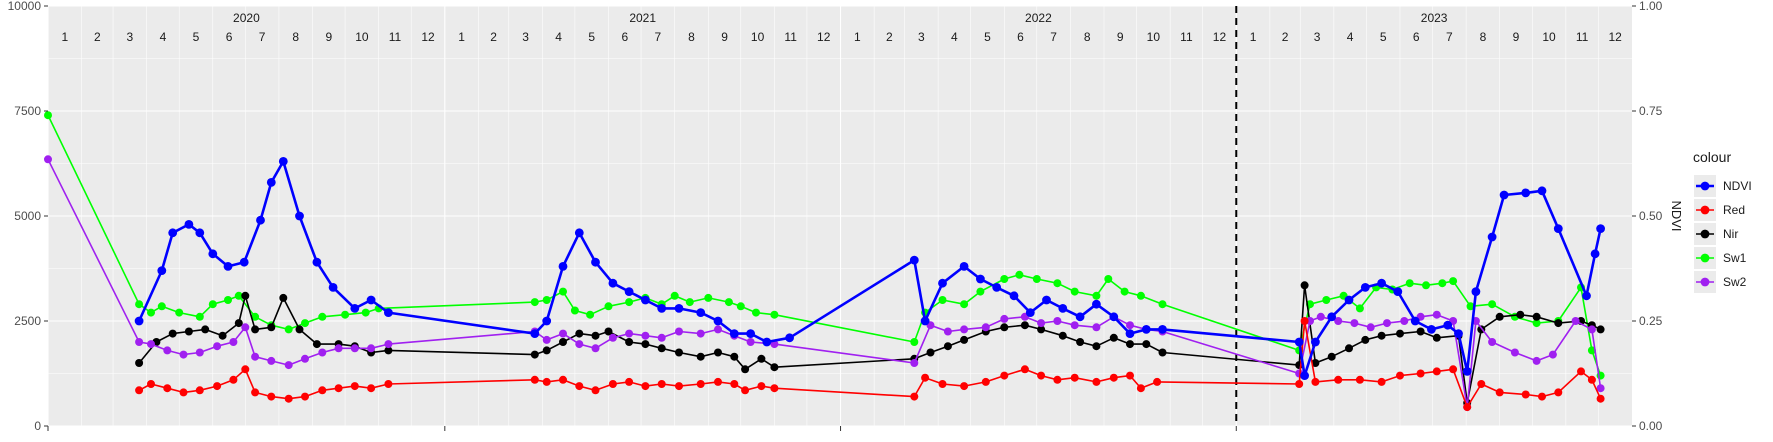 The height and width of the screenshot is (442, 1773). What do you see at coordinates (1734, 210) in the screenshot?
I see `legend-label: Red` at bounding box center [1734, 210].